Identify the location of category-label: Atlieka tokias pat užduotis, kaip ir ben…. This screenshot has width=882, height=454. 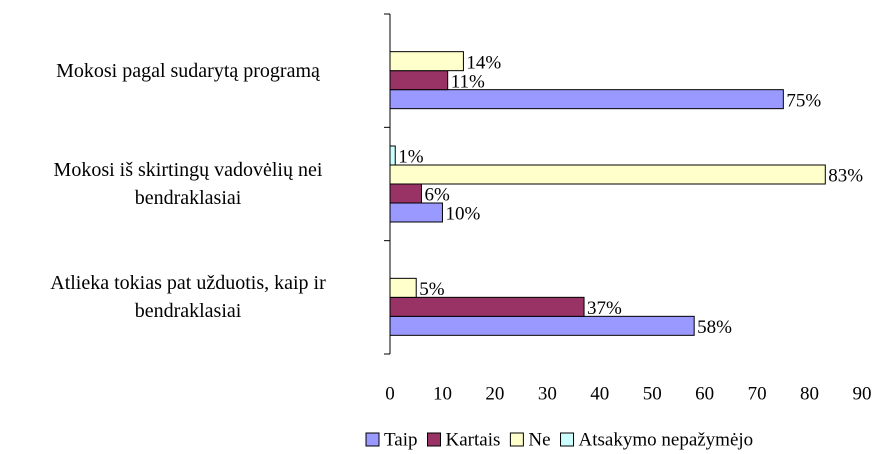
(188, 297).